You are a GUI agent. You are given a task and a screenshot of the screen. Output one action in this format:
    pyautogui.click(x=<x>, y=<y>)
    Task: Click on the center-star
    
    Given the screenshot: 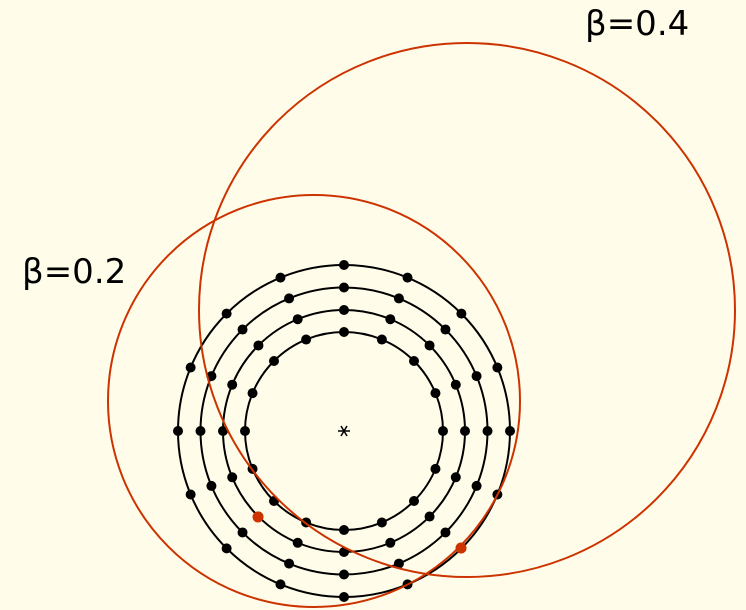 What is the action you would take?
    pyautogui.click(x=344, y=431)
    